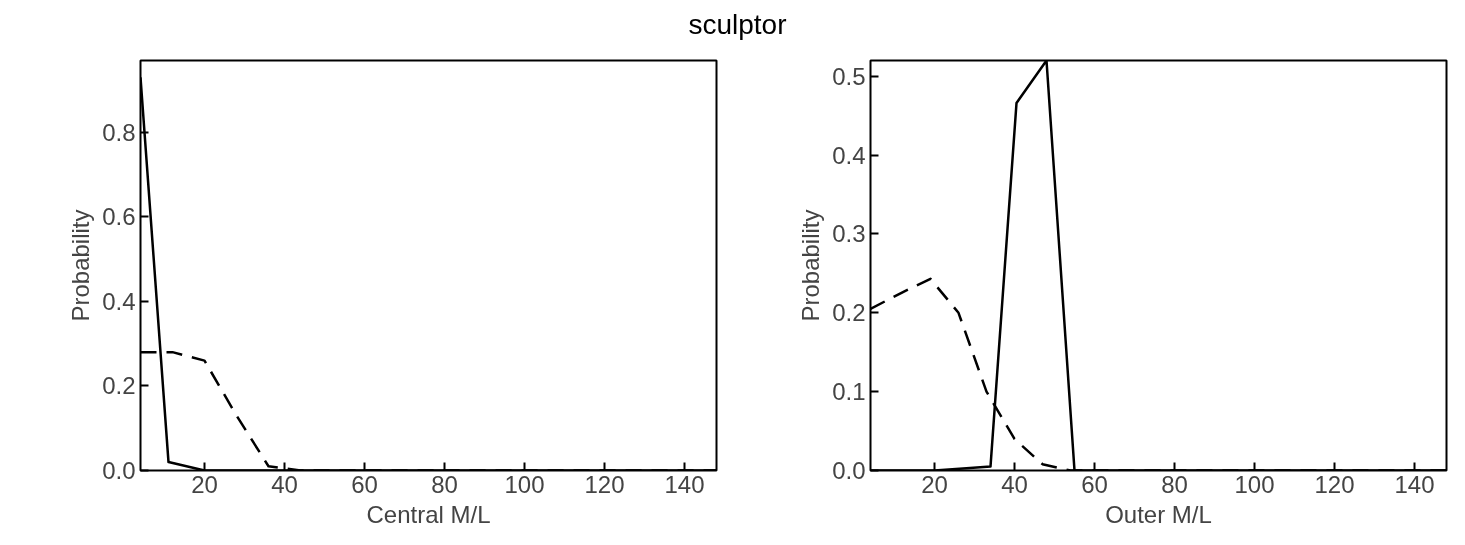 This screenshot has height=545, width=1465. What do you see at coordinates (737, 25) in the screenshot?
I see `chart-title: sculptor` at bounding box center [737, 25].